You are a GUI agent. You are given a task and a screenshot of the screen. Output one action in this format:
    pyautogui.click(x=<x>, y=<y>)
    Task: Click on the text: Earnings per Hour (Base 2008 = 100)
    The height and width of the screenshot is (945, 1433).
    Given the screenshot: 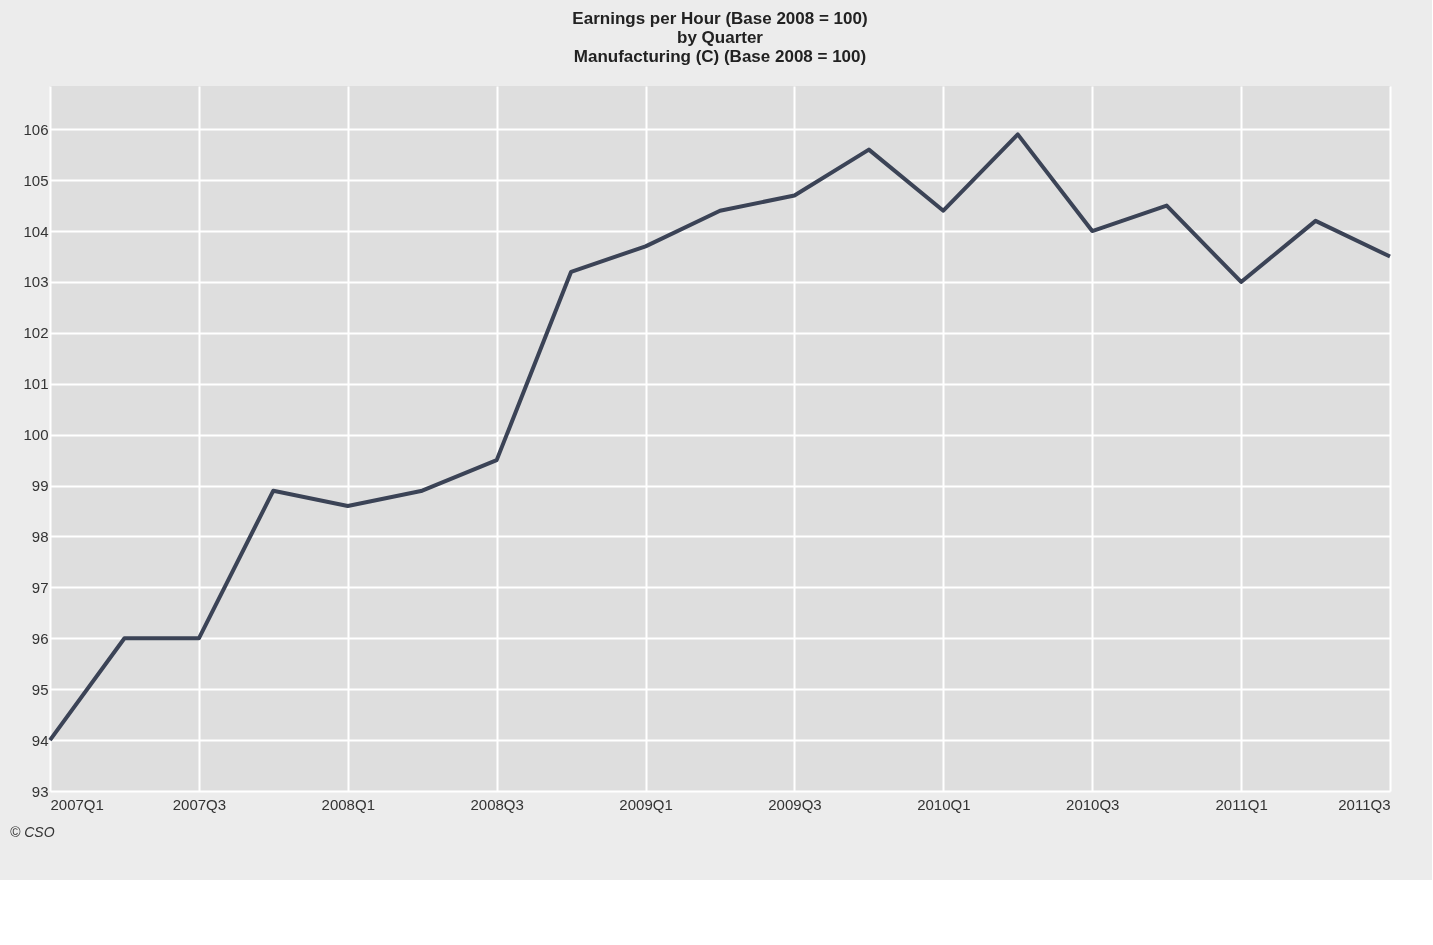 What is the action you would take?
    pyautogui.click(x=720, y=18)
    